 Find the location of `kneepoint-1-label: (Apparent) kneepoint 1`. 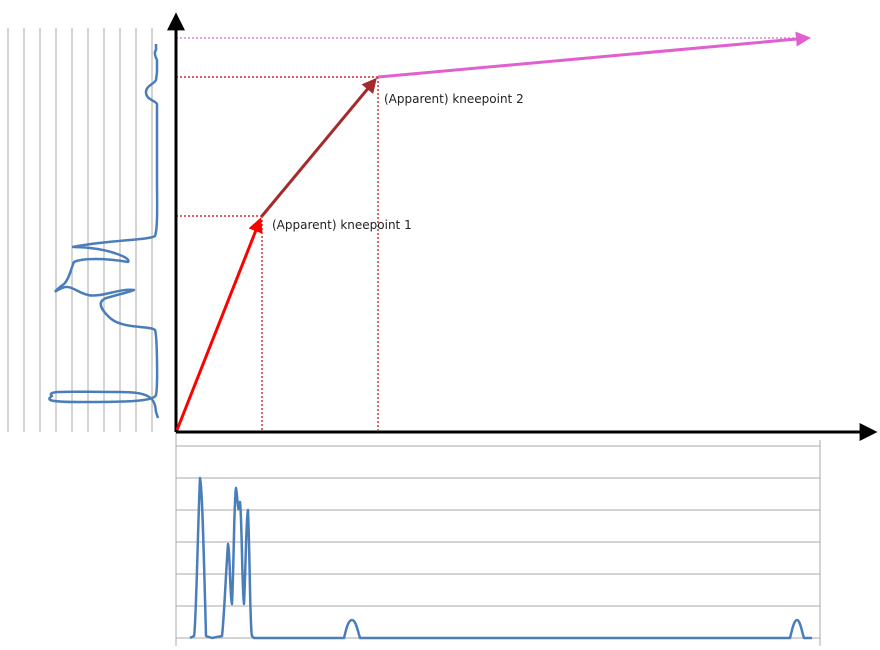

kneepoint-1-label: (Apparent) kneepoint 1 is located at coordinates (342, 225).